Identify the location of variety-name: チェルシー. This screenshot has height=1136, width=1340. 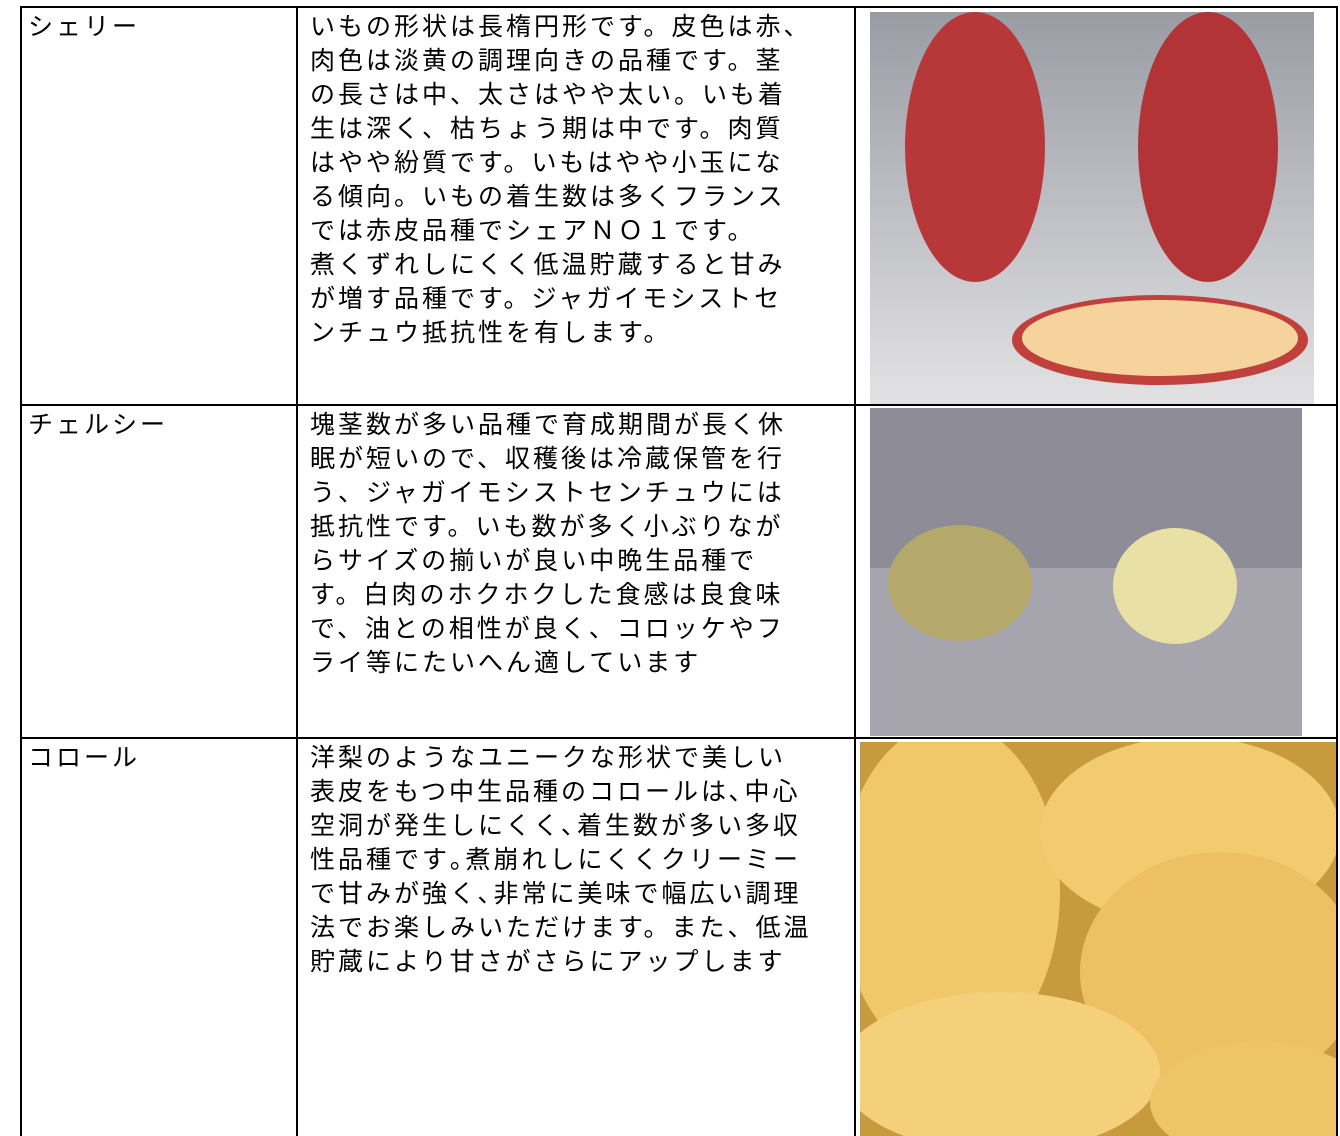
(98, 424).